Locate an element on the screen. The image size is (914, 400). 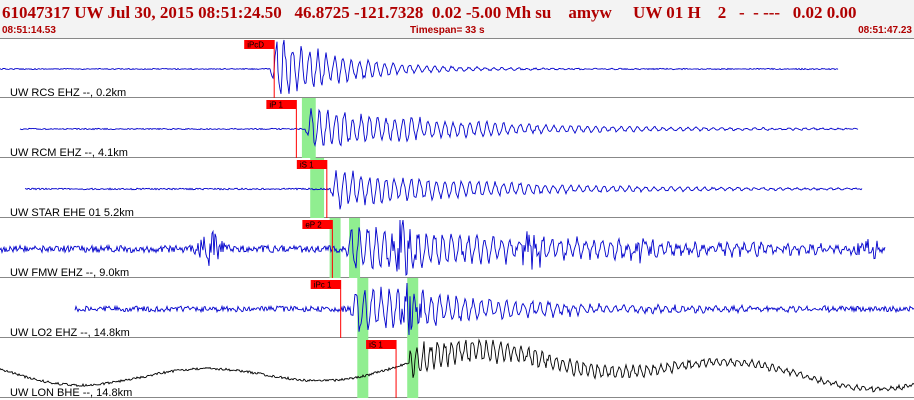
channel-label: UW FMW EHZ --, 9.0km is located at coordinates (69, 273).